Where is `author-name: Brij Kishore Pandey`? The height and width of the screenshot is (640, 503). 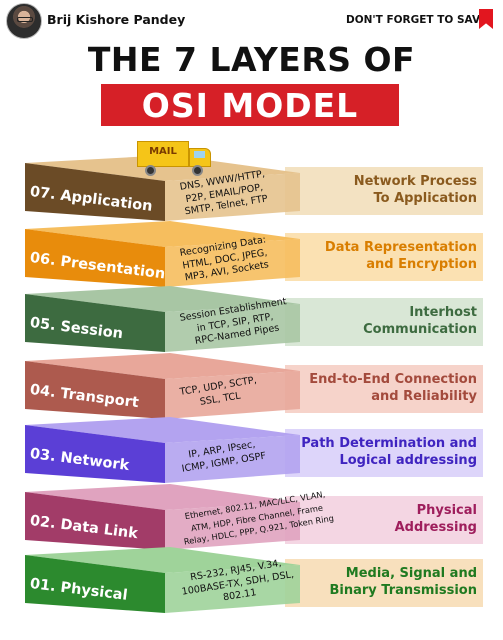
author-name: Brij Kishore Pandey is located at coordinates (116, 19).